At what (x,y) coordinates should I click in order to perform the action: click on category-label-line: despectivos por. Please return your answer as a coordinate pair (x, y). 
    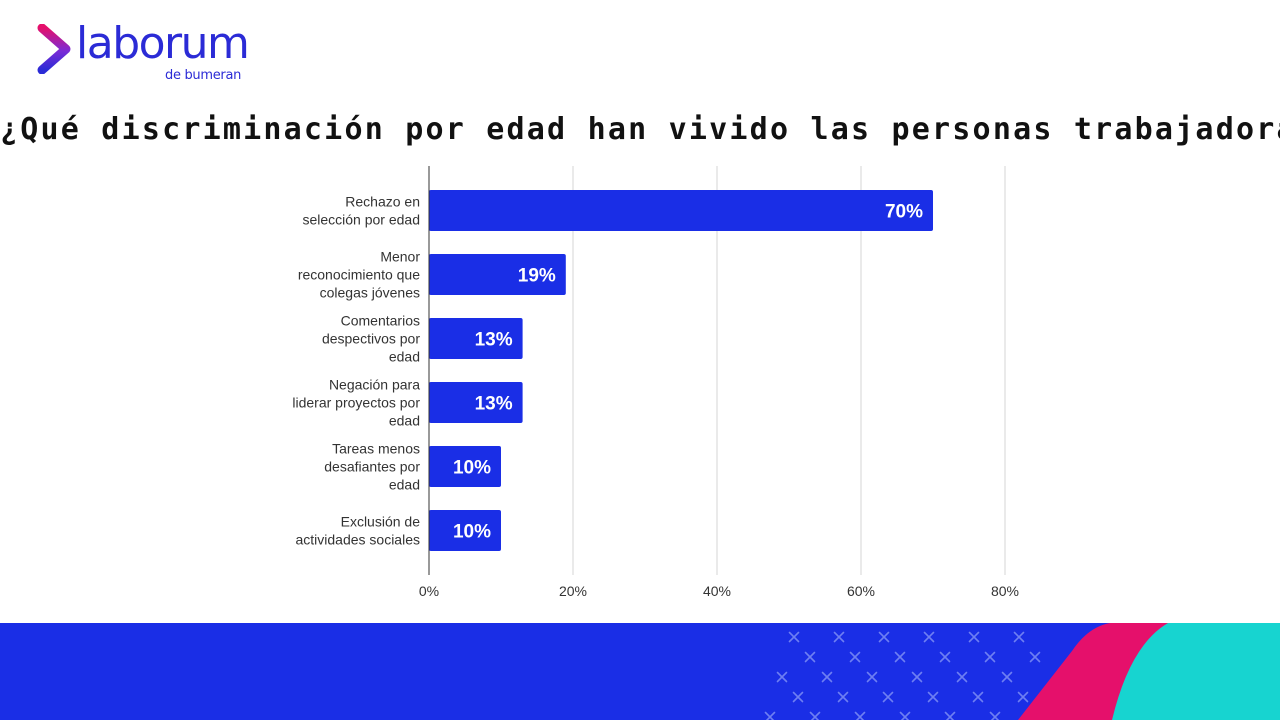
    Looking at the image, I should click on (371, 339).